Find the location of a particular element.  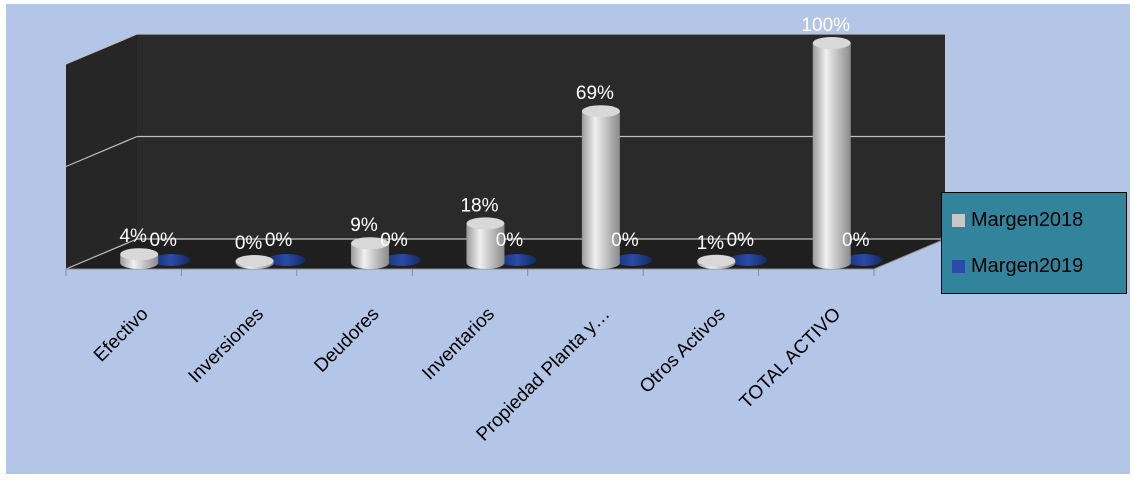

legend-item-series-1: Margen2018 is located at coordinates (1017, 220).